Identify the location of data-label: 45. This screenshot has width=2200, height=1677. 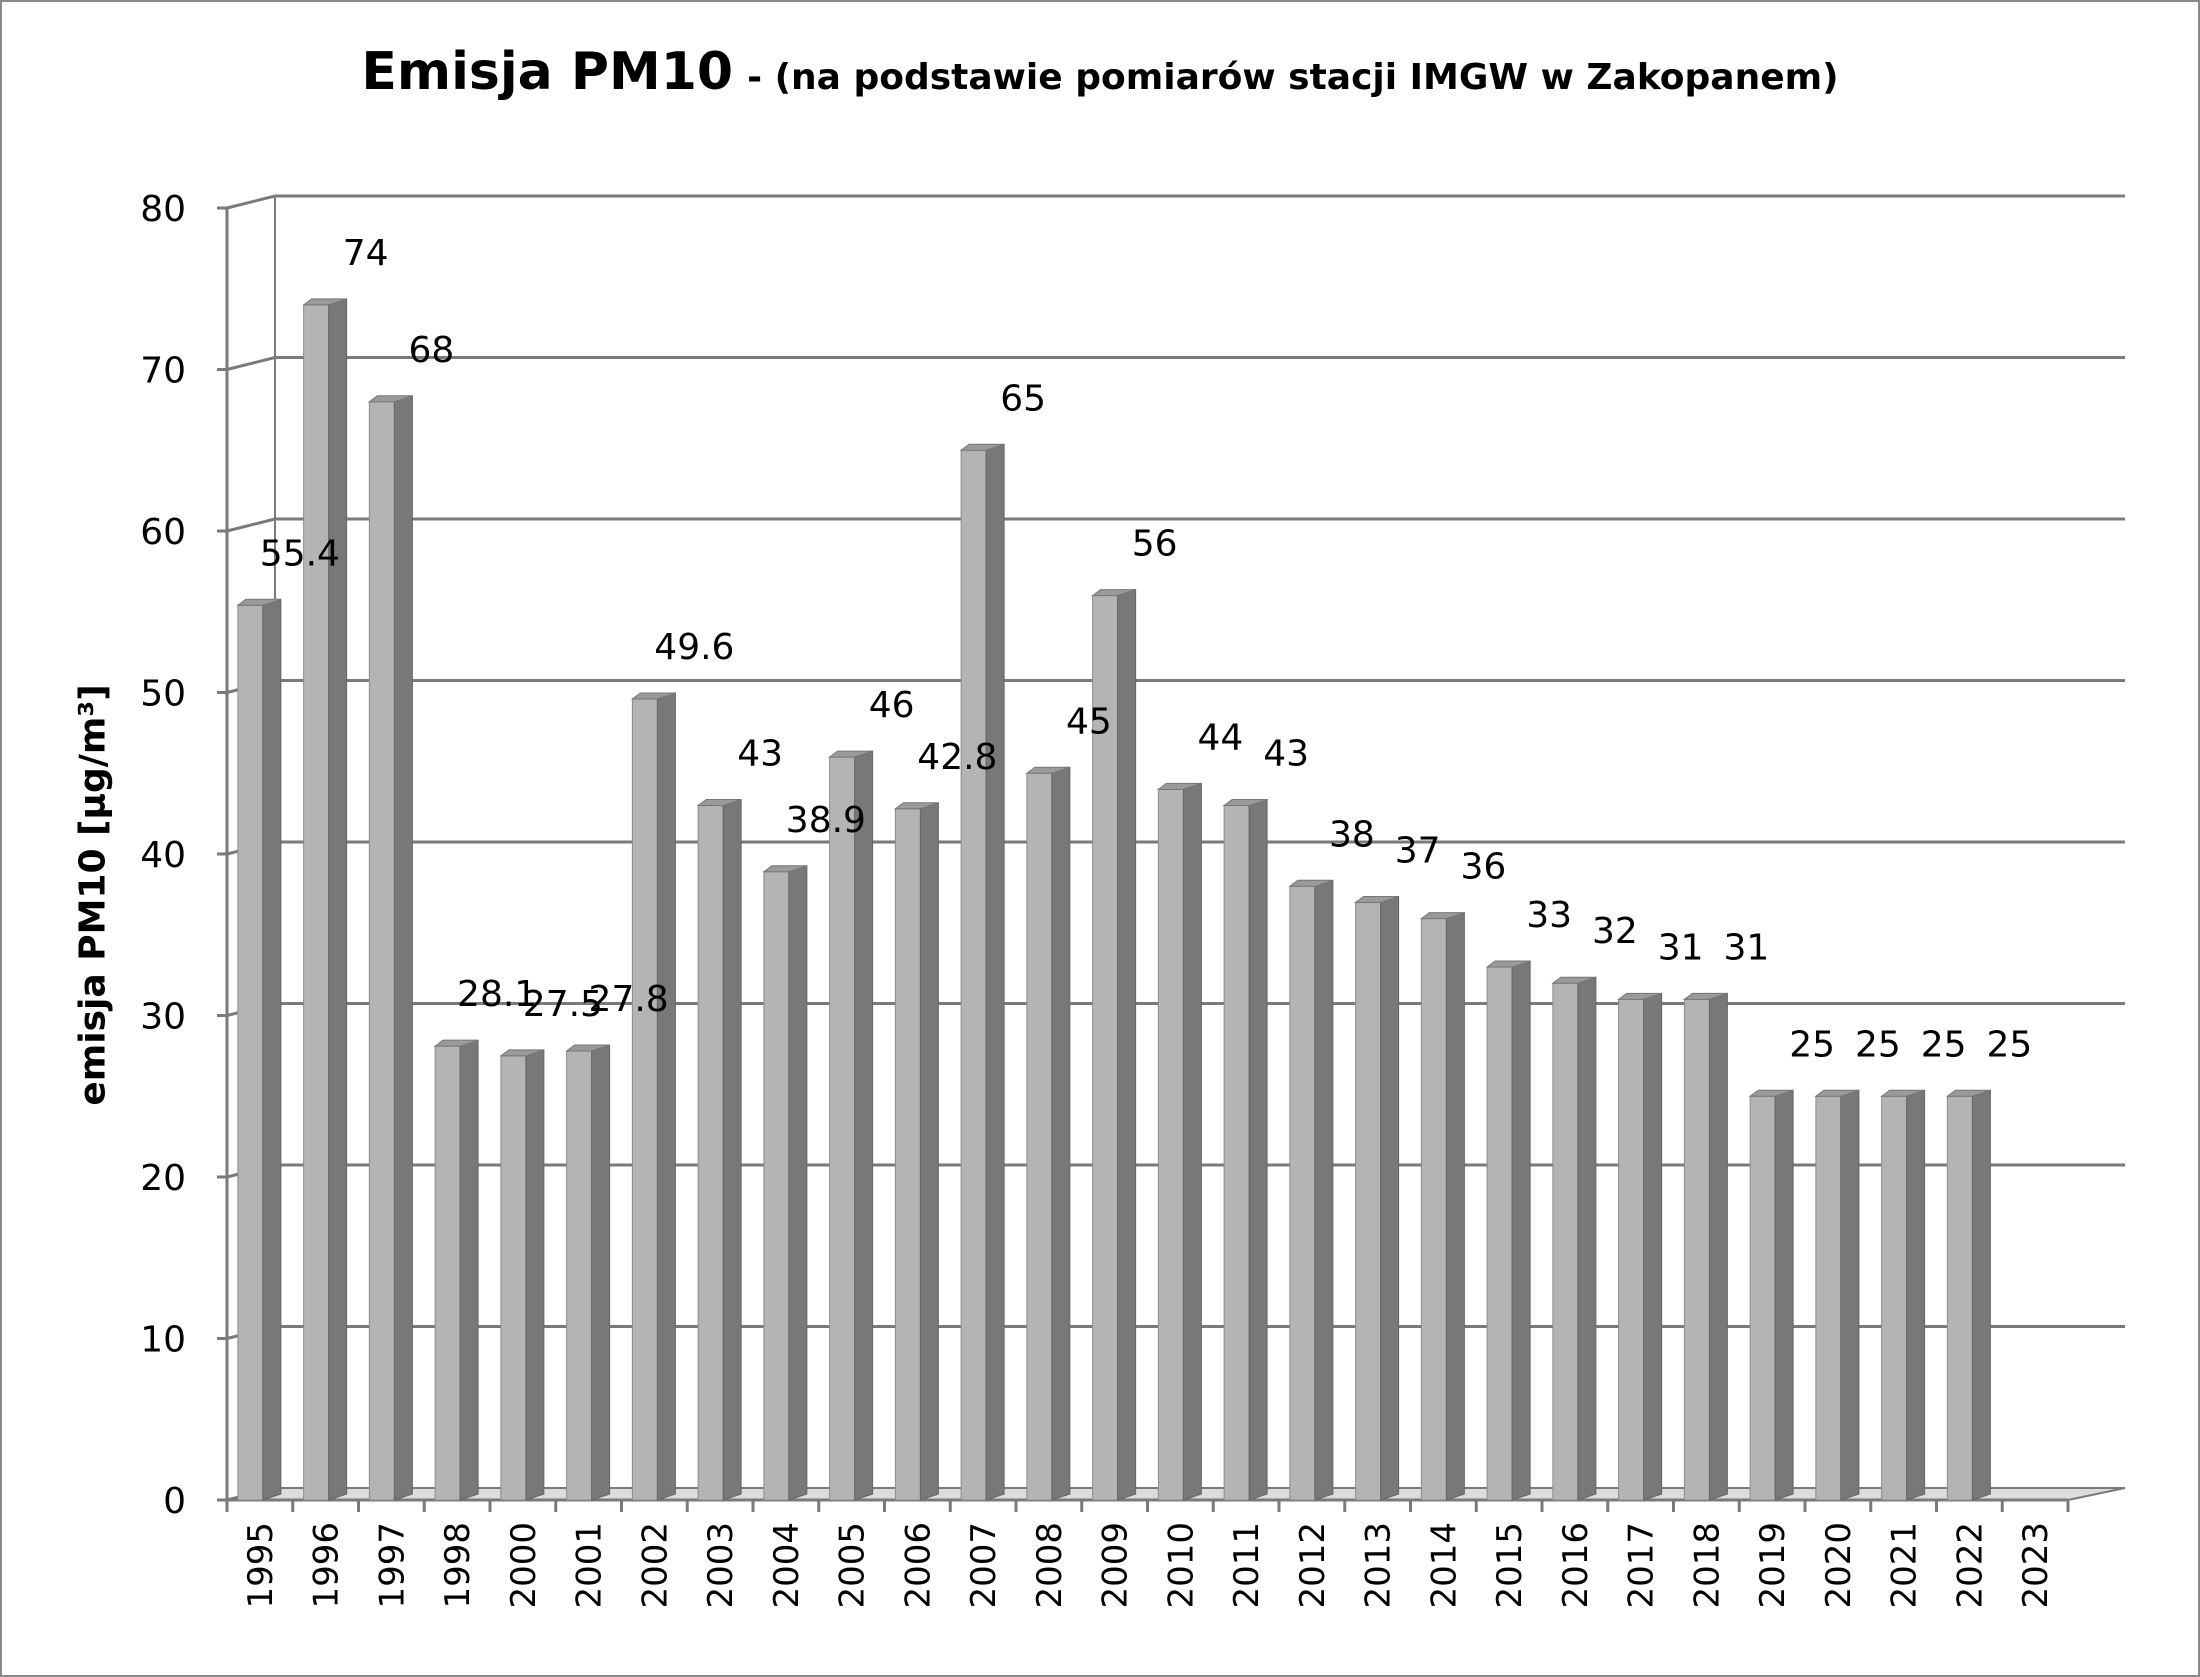
(1089, 721).